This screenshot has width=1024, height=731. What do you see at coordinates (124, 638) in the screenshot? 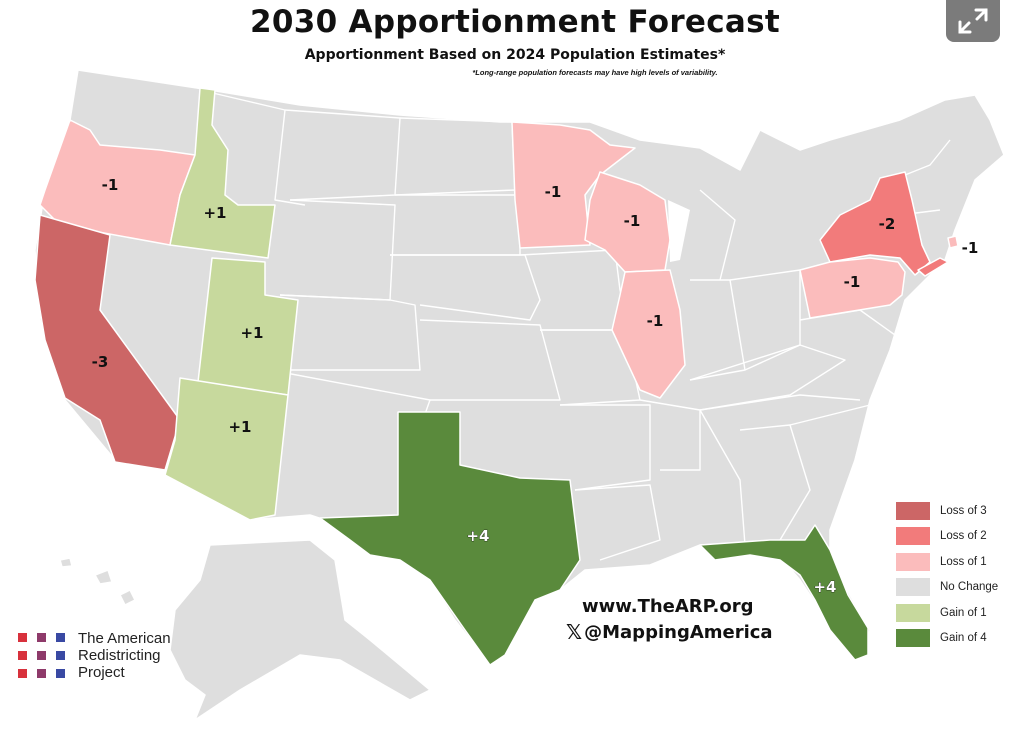
I see `organization-line: The American` at bounding box center [124, 638].